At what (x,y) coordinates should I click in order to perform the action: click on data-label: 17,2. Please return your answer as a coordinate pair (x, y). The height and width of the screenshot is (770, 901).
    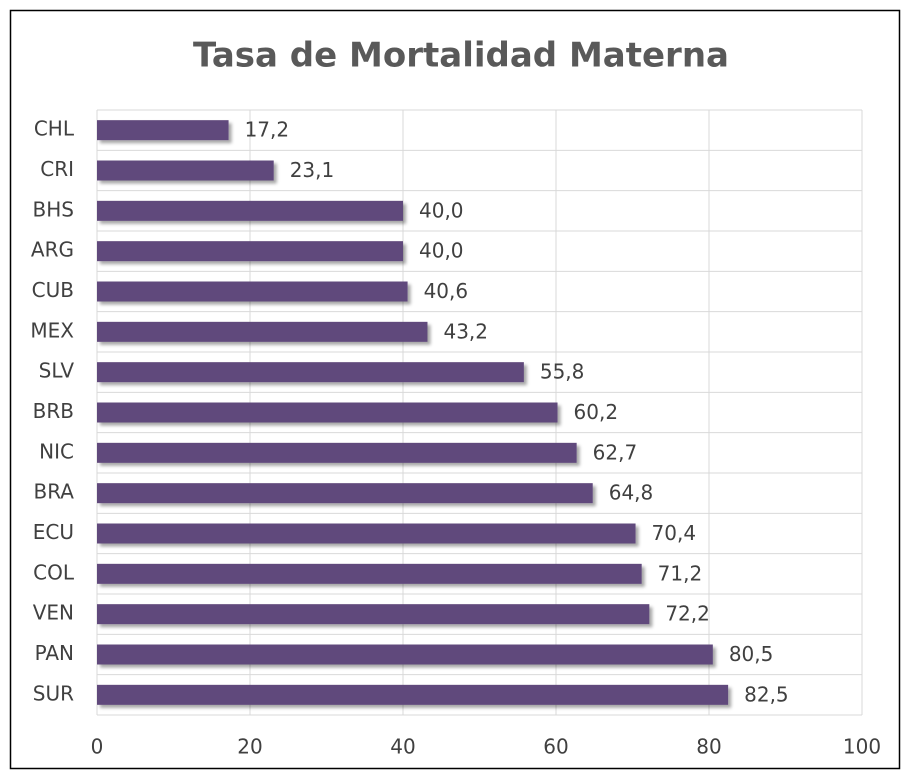
    Looking at the image, I should click on (267, 130).